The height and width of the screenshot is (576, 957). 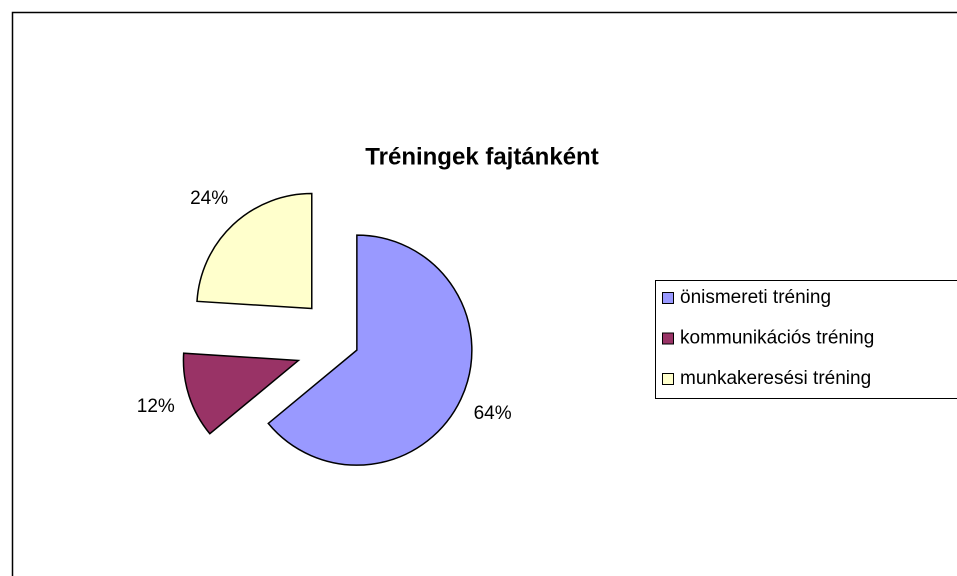 I want to click on chart-title: Tréningek fajtánként, so click(x=481, y=156).